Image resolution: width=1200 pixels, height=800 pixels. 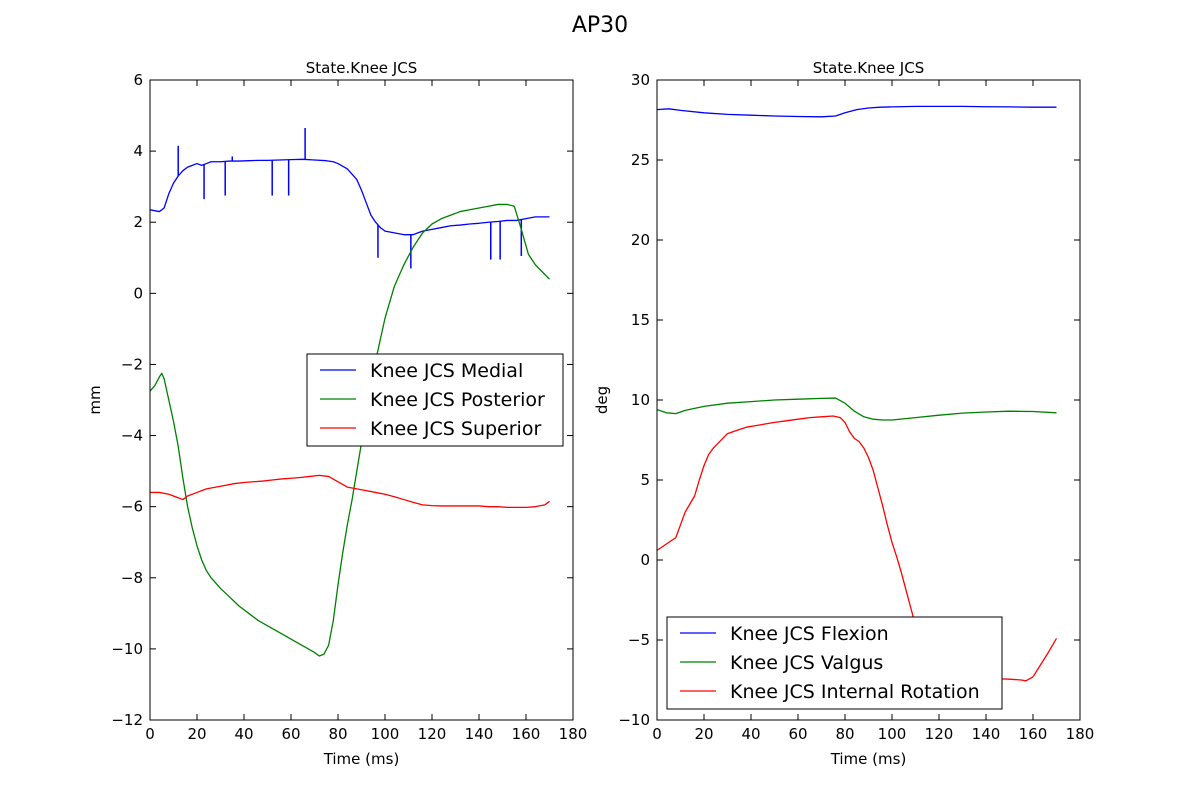 What do you see at coordinates (138, 151) in the screenshot?
I see `y-tick-label: 4` at bounding box center [138, 151].